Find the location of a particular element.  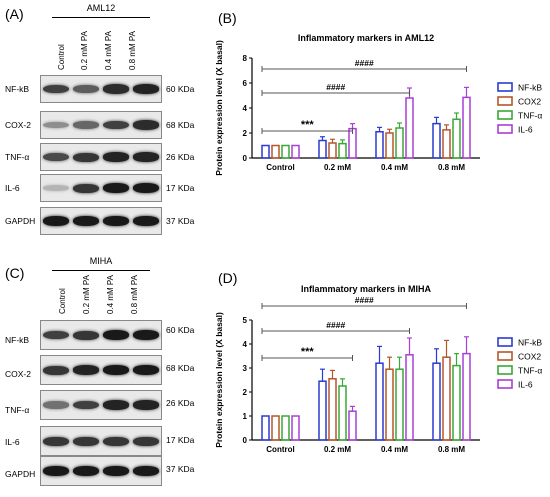

x-tick-label: Control is located at coordinates (280, 449).